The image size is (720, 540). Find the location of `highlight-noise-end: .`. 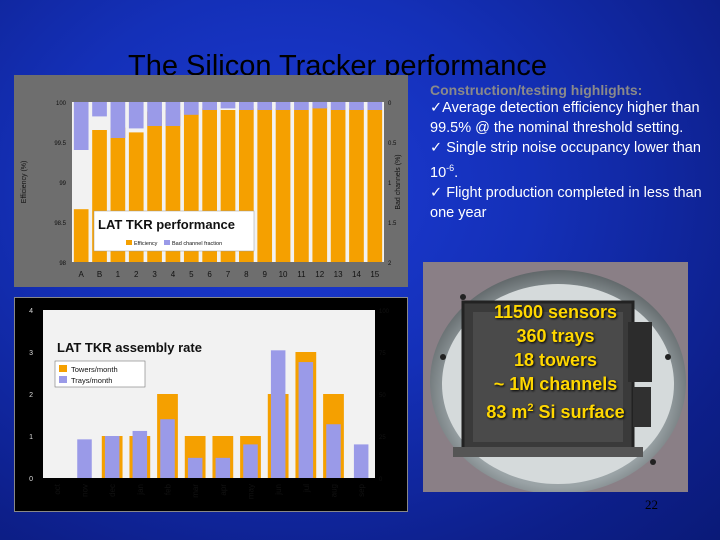

highlight-noise-end: . is located at coordinates (456, 172).